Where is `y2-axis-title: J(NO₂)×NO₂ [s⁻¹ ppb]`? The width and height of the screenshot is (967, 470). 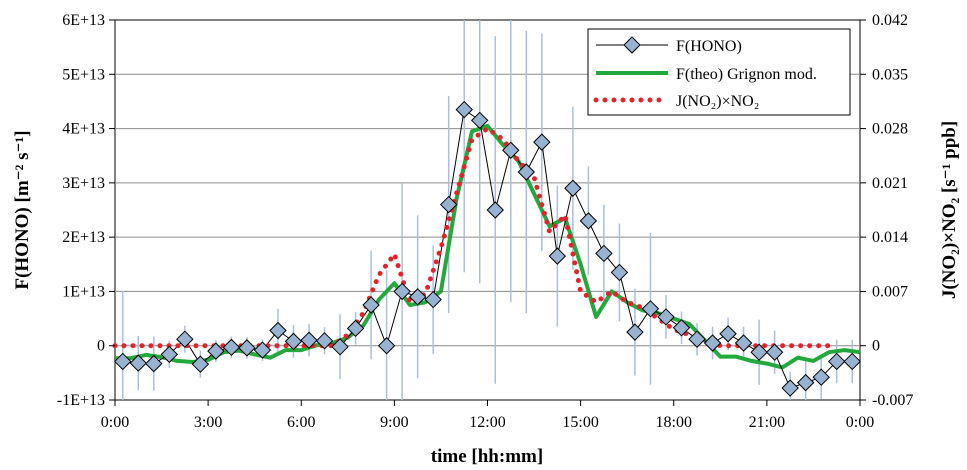
y2-axis-title: J(NO₂)×NO₂ [s⁻¹ ppb] is located at coordinates (949, 210).